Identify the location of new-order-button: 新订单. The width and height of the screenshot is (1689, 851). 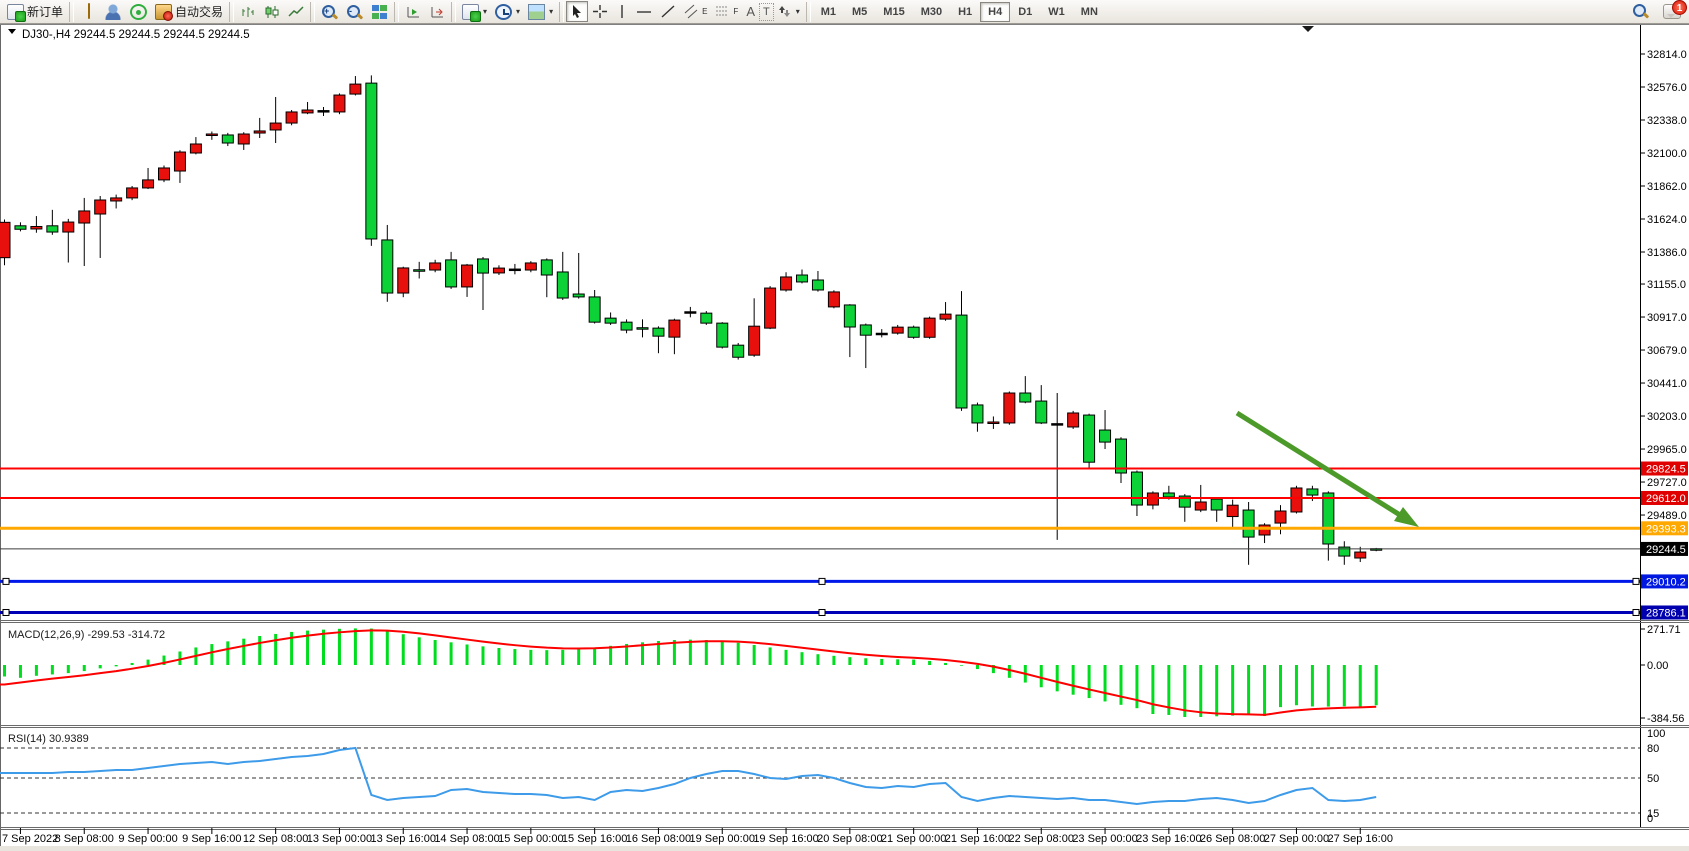
(35, 11).